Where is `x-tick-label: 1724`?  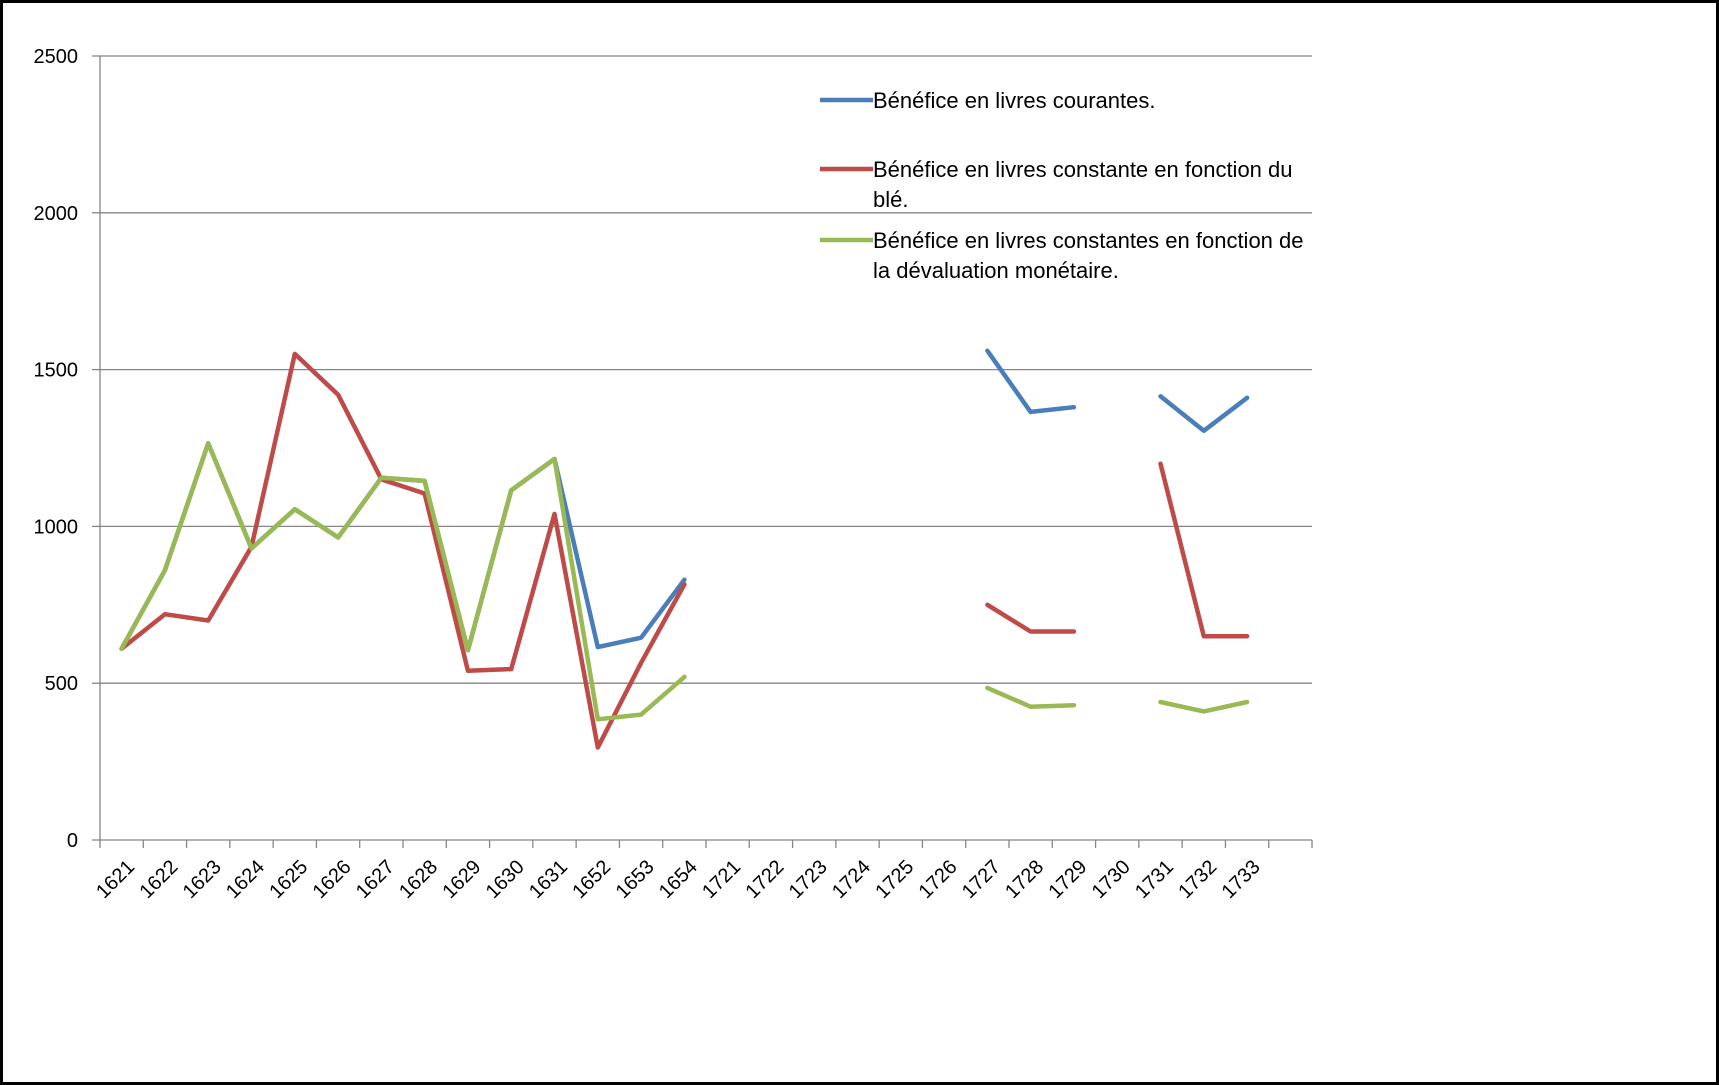
x-tick-label: 1724 is located at coordinates (851, 879).